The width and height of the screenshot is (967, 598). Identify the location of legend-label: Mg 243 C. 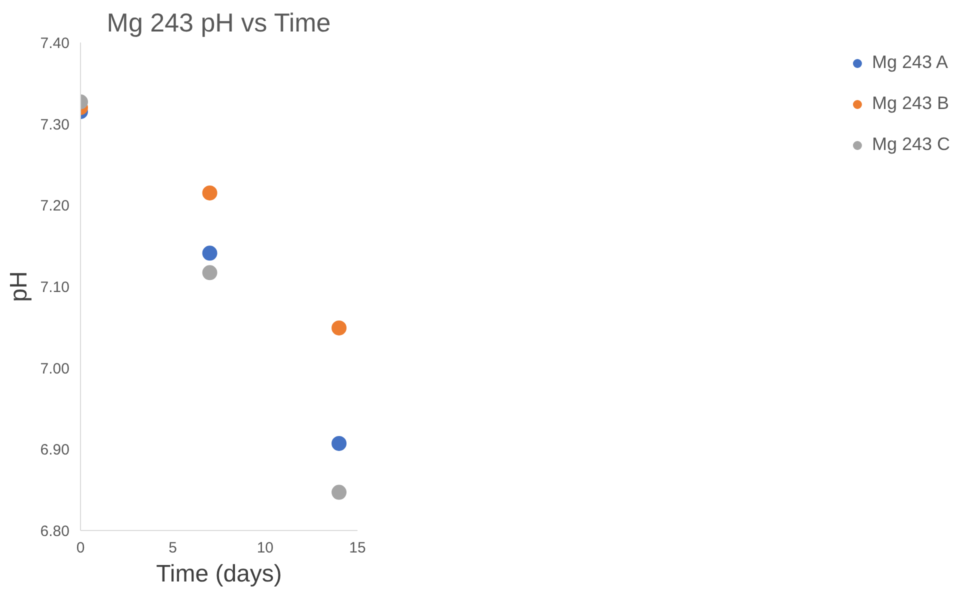
(911, 144).